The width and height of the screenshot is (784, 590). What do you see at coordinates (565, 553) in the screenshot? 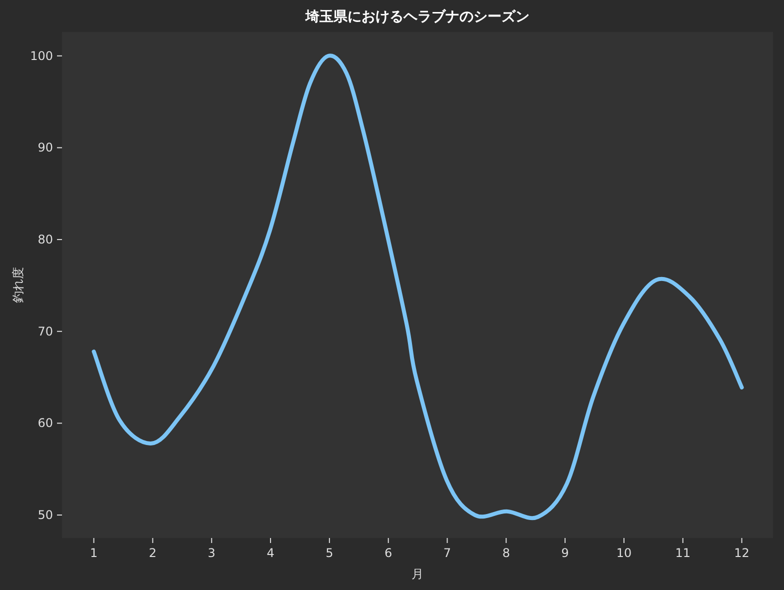
I see `x-tick-label: 9` at bounding box center [565, 553].